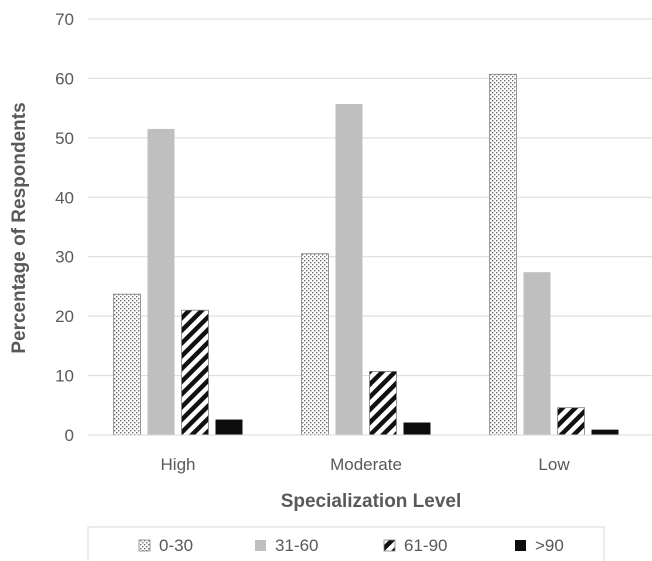 This screenshot has height=561, width=652. I want to click on y-tick-label: 20, so click(64, 316).